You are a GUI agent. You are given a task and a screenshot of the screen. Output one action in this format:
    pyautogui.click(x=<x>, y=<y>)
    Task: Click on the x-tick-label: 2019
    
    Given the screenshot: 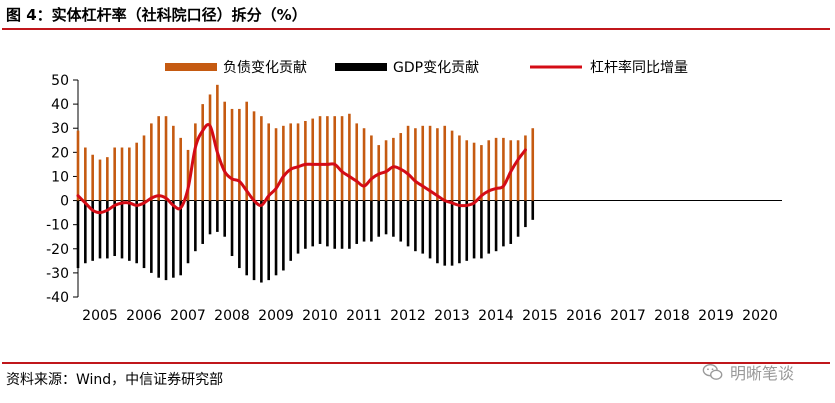 What is the action you would take?
    pyautogui.click(x=716, y=316)
    